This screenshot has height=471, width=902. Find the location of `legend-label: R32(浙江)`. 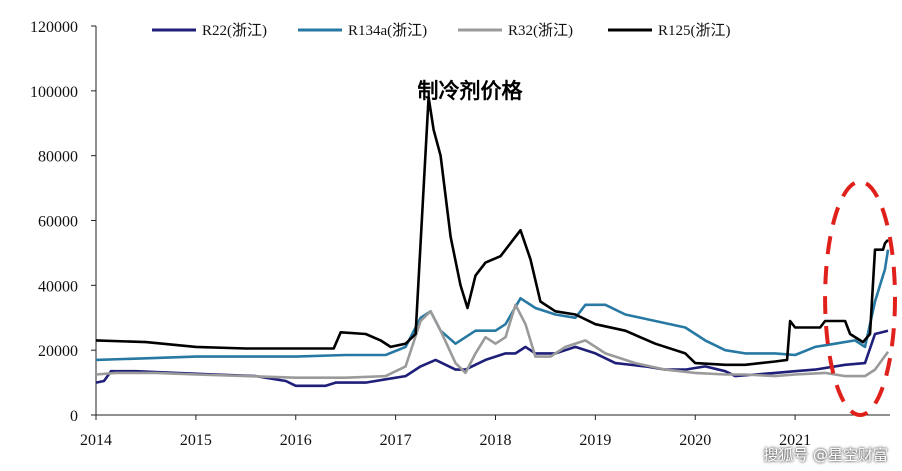

legend-label: R32(浙江) is located at coordinates (540, 30).